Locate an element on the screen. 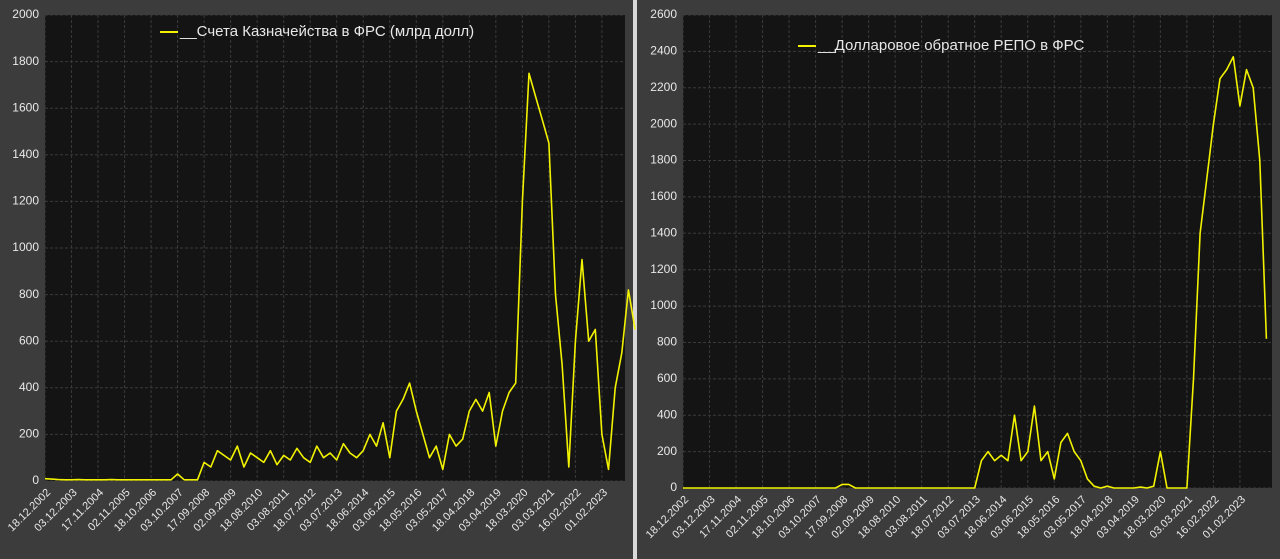 This screenshot has height=559, width=1280. legend-label: __Счета Казначейства в ФРС (млрд долл) is located at coordinates (326, 31).